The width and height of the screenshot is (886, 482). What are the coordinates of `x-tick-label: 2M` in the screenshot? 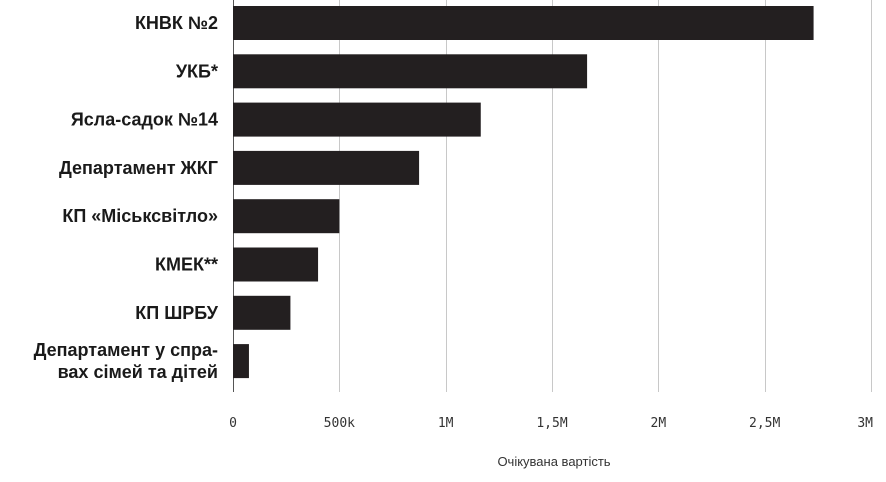 It's located at (659, 423).